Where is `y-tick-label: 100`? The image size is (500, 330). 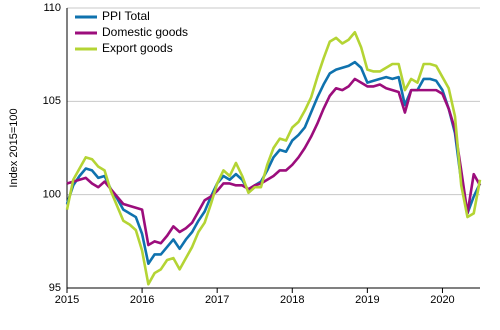
y-tick-label: 100 is located at coordinates (52, 195).